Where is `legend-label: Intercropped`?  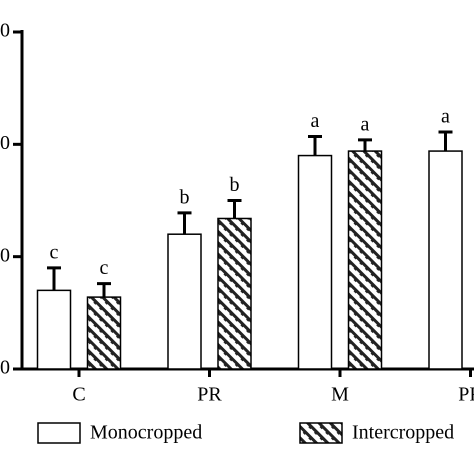 legend-label: Intercropped is located at coordinates (403, 433).